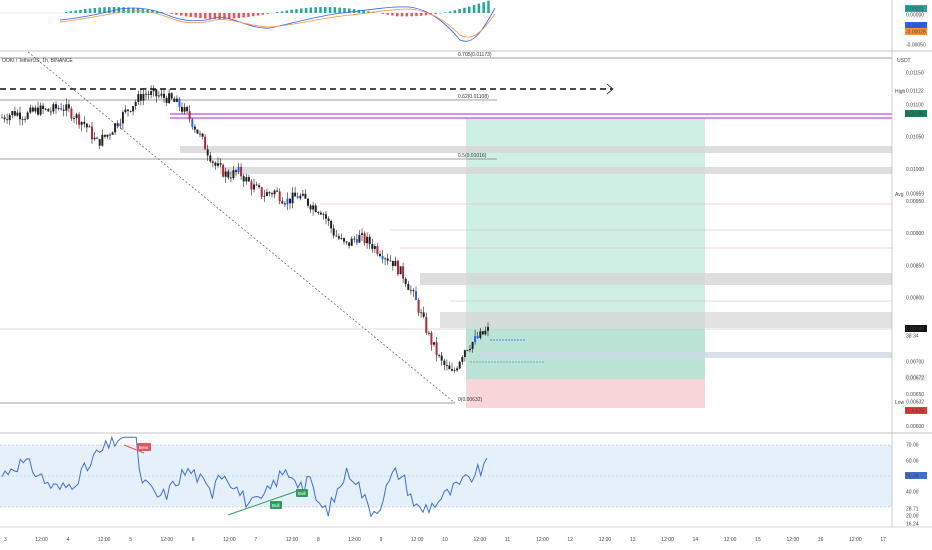 The image size is (932, 550). Describe the element at coordinates (912, 477) in the screenshot. I see `rsi-tick: 55.34` at that location.